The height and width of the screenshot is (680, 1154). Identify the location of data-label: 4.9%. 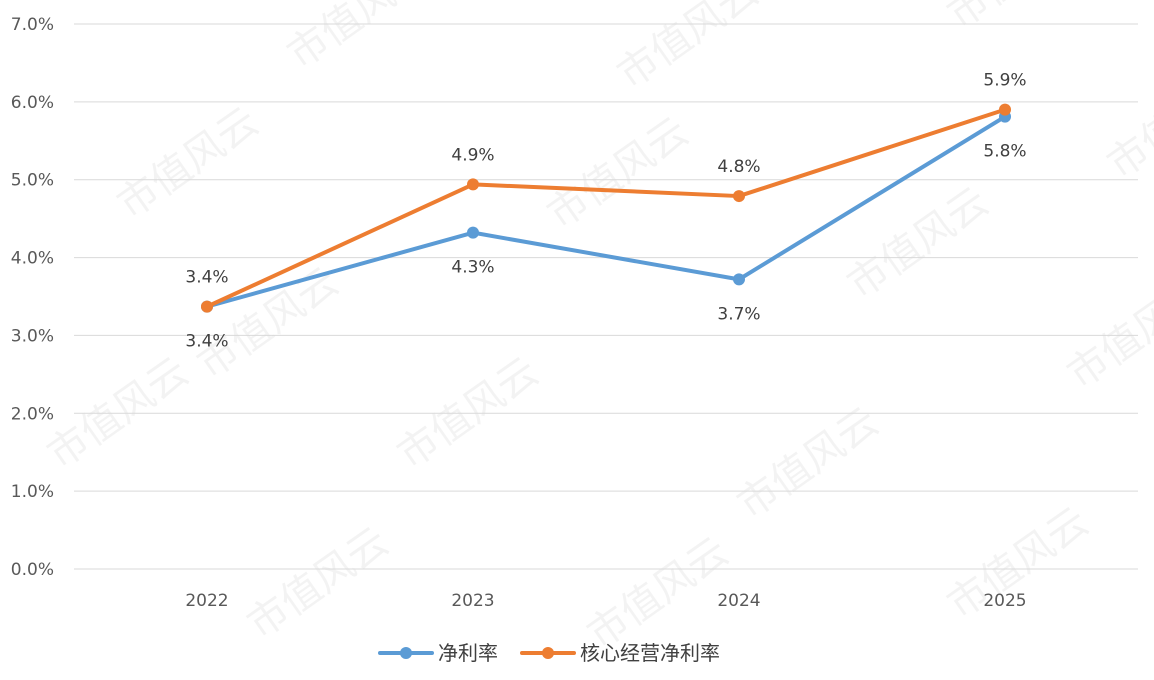
(472, 155).